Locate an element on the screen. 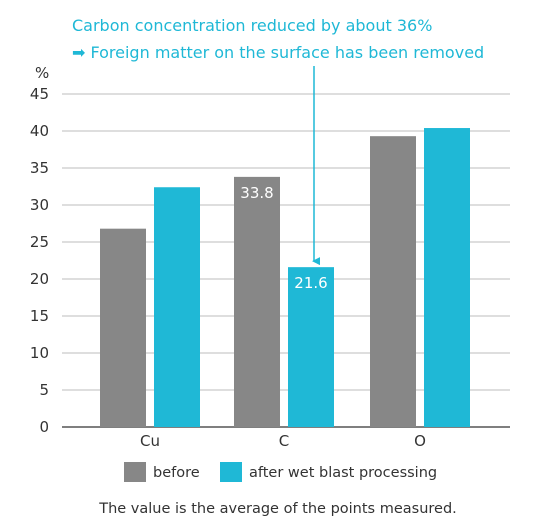 The image size is (540, 530). legend-swatch-after is located at coordinates (231, 472).